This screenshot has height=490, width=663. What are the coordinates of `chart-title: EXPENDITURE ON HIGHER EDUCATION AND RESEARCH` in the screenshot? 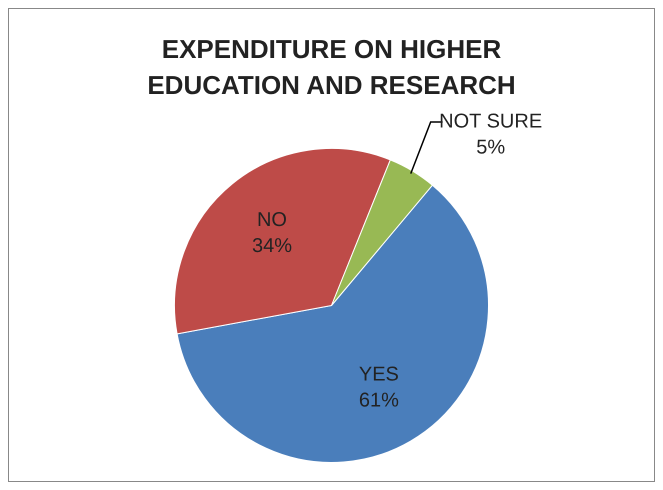 It's located at (331, 67).